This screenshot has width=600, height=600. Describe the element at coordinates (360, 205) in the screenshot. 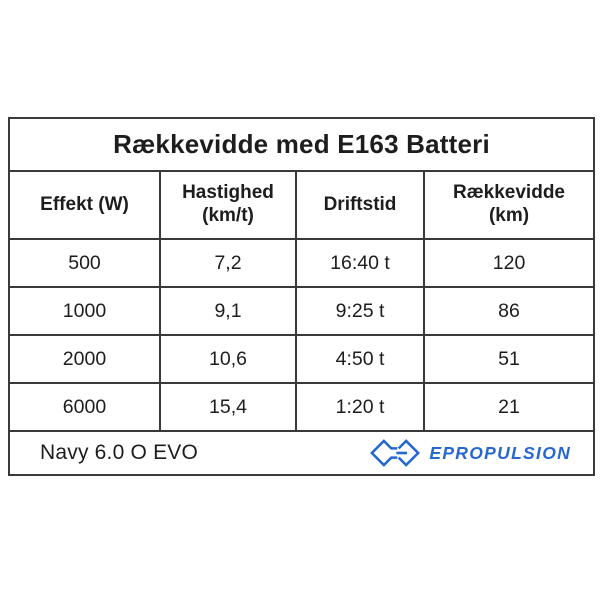

I see `column-header-driftstid: Driftstid` at that location.